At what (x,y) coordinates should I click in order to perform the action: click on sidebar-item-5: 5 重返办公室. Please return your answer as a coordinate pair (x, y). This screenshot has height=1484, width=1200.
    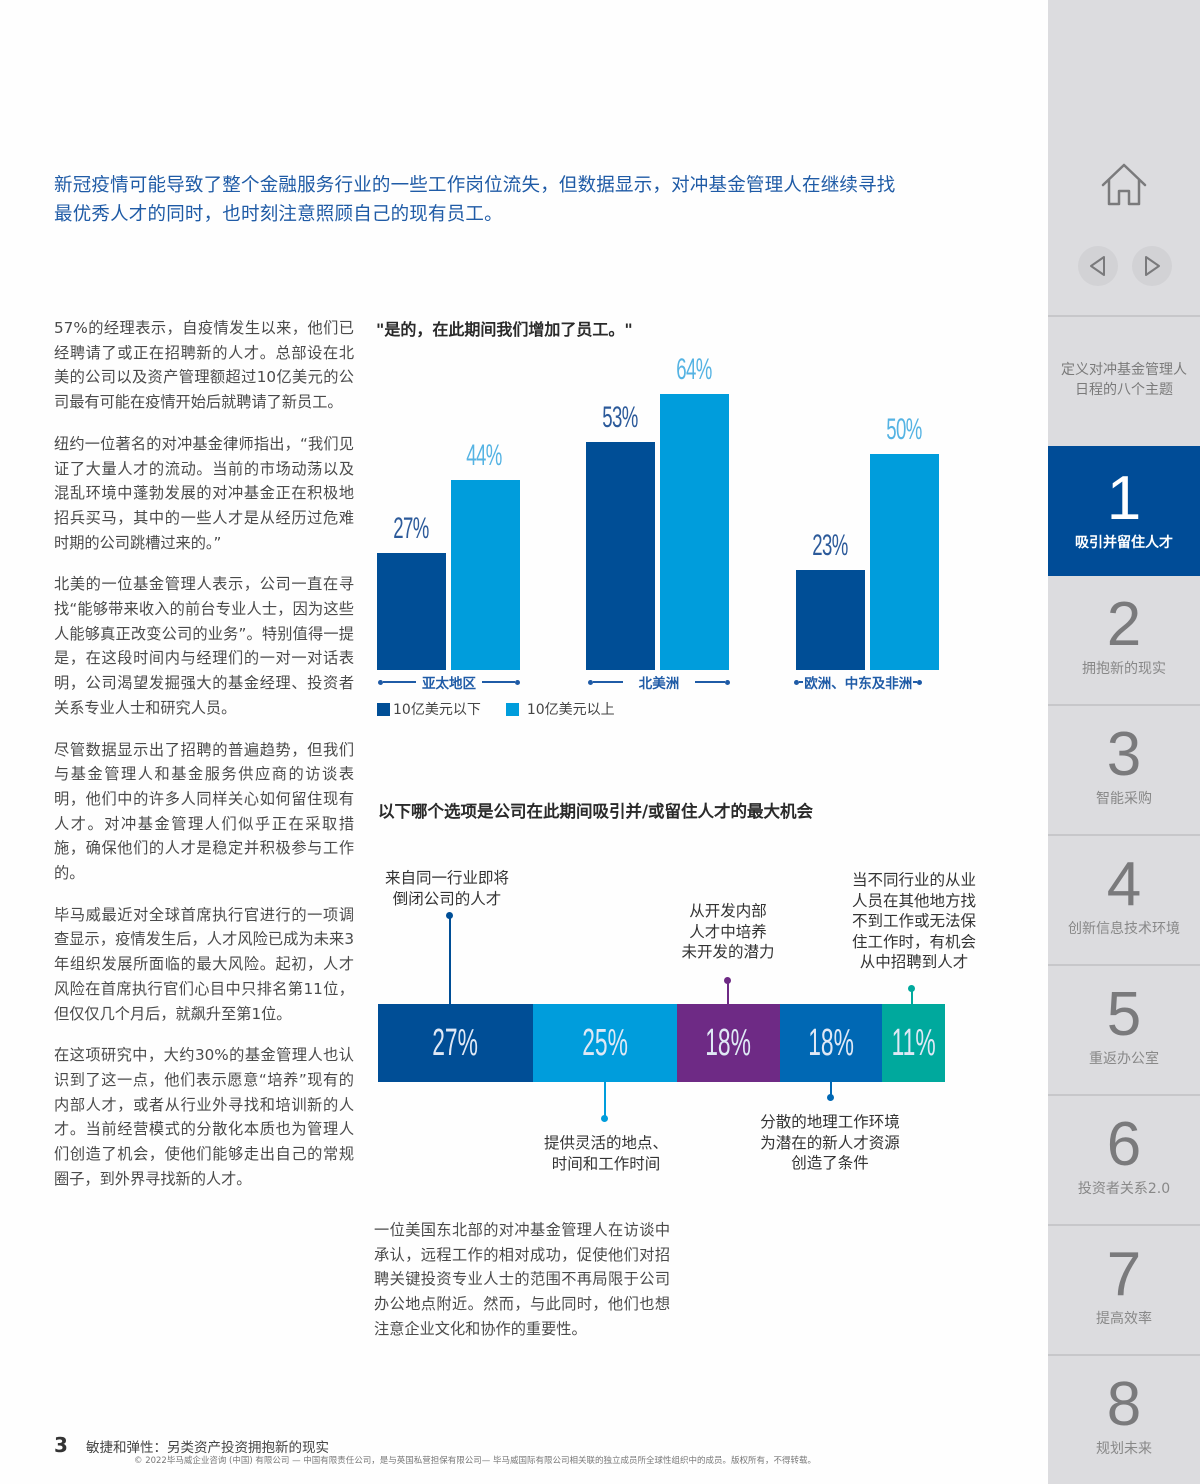
    Looking at the image, I should click on (1124, 1030).